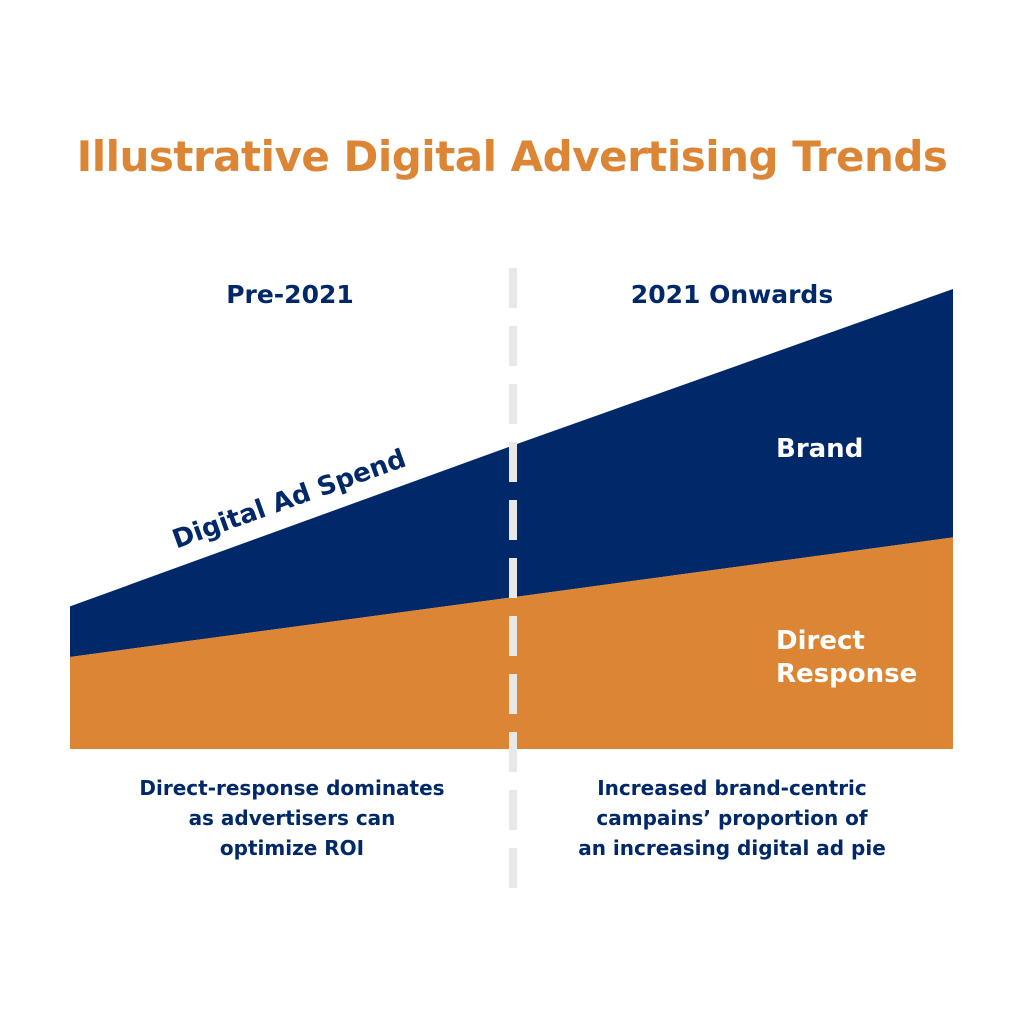 The image size is (1024, 1024). I want to click on label-direct-response-text: Direct Response, so click(847, 657).